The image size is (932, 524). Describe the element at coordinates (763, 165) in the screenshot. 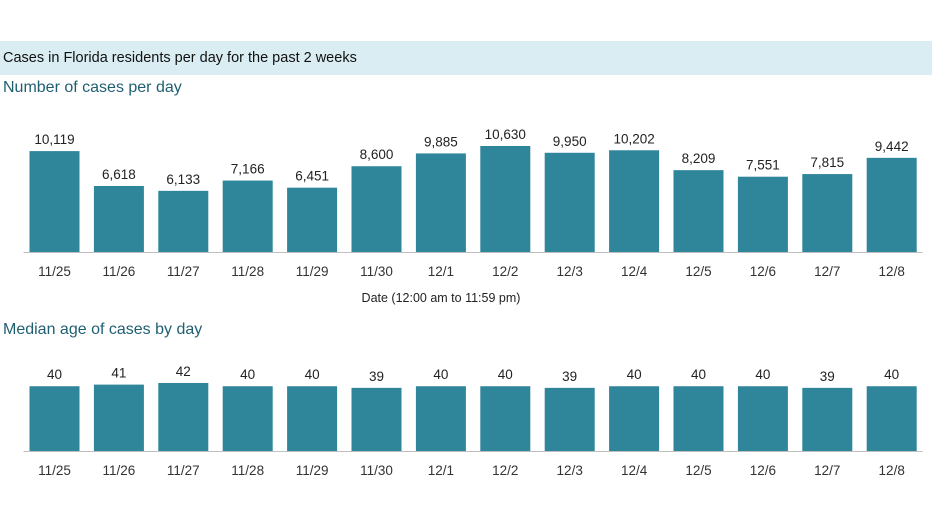

I see `cases-data-label: 7,551` at that location.